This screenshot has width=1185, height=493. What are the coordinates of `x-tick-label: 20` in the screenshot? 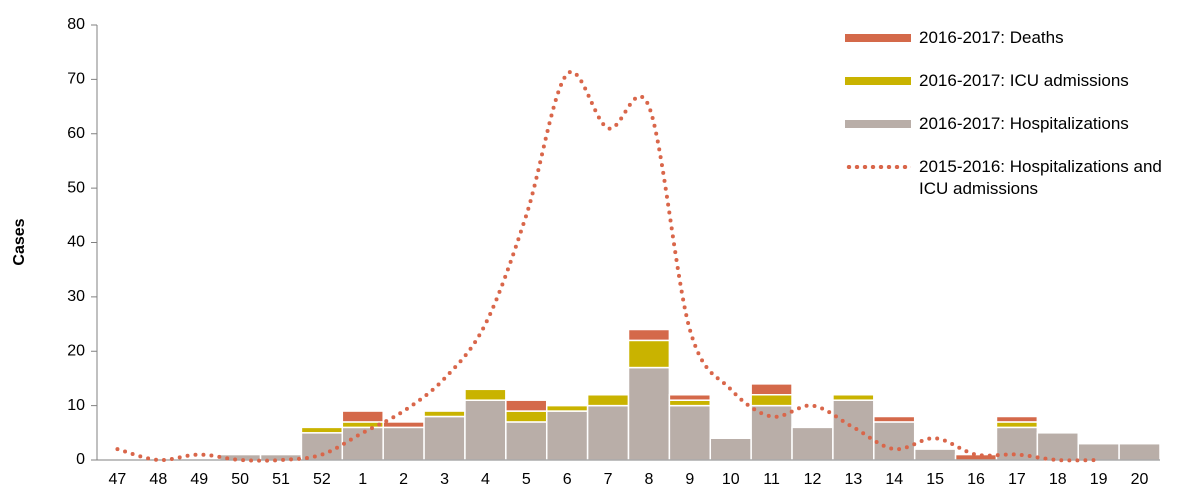 It's located at (1140, 479).